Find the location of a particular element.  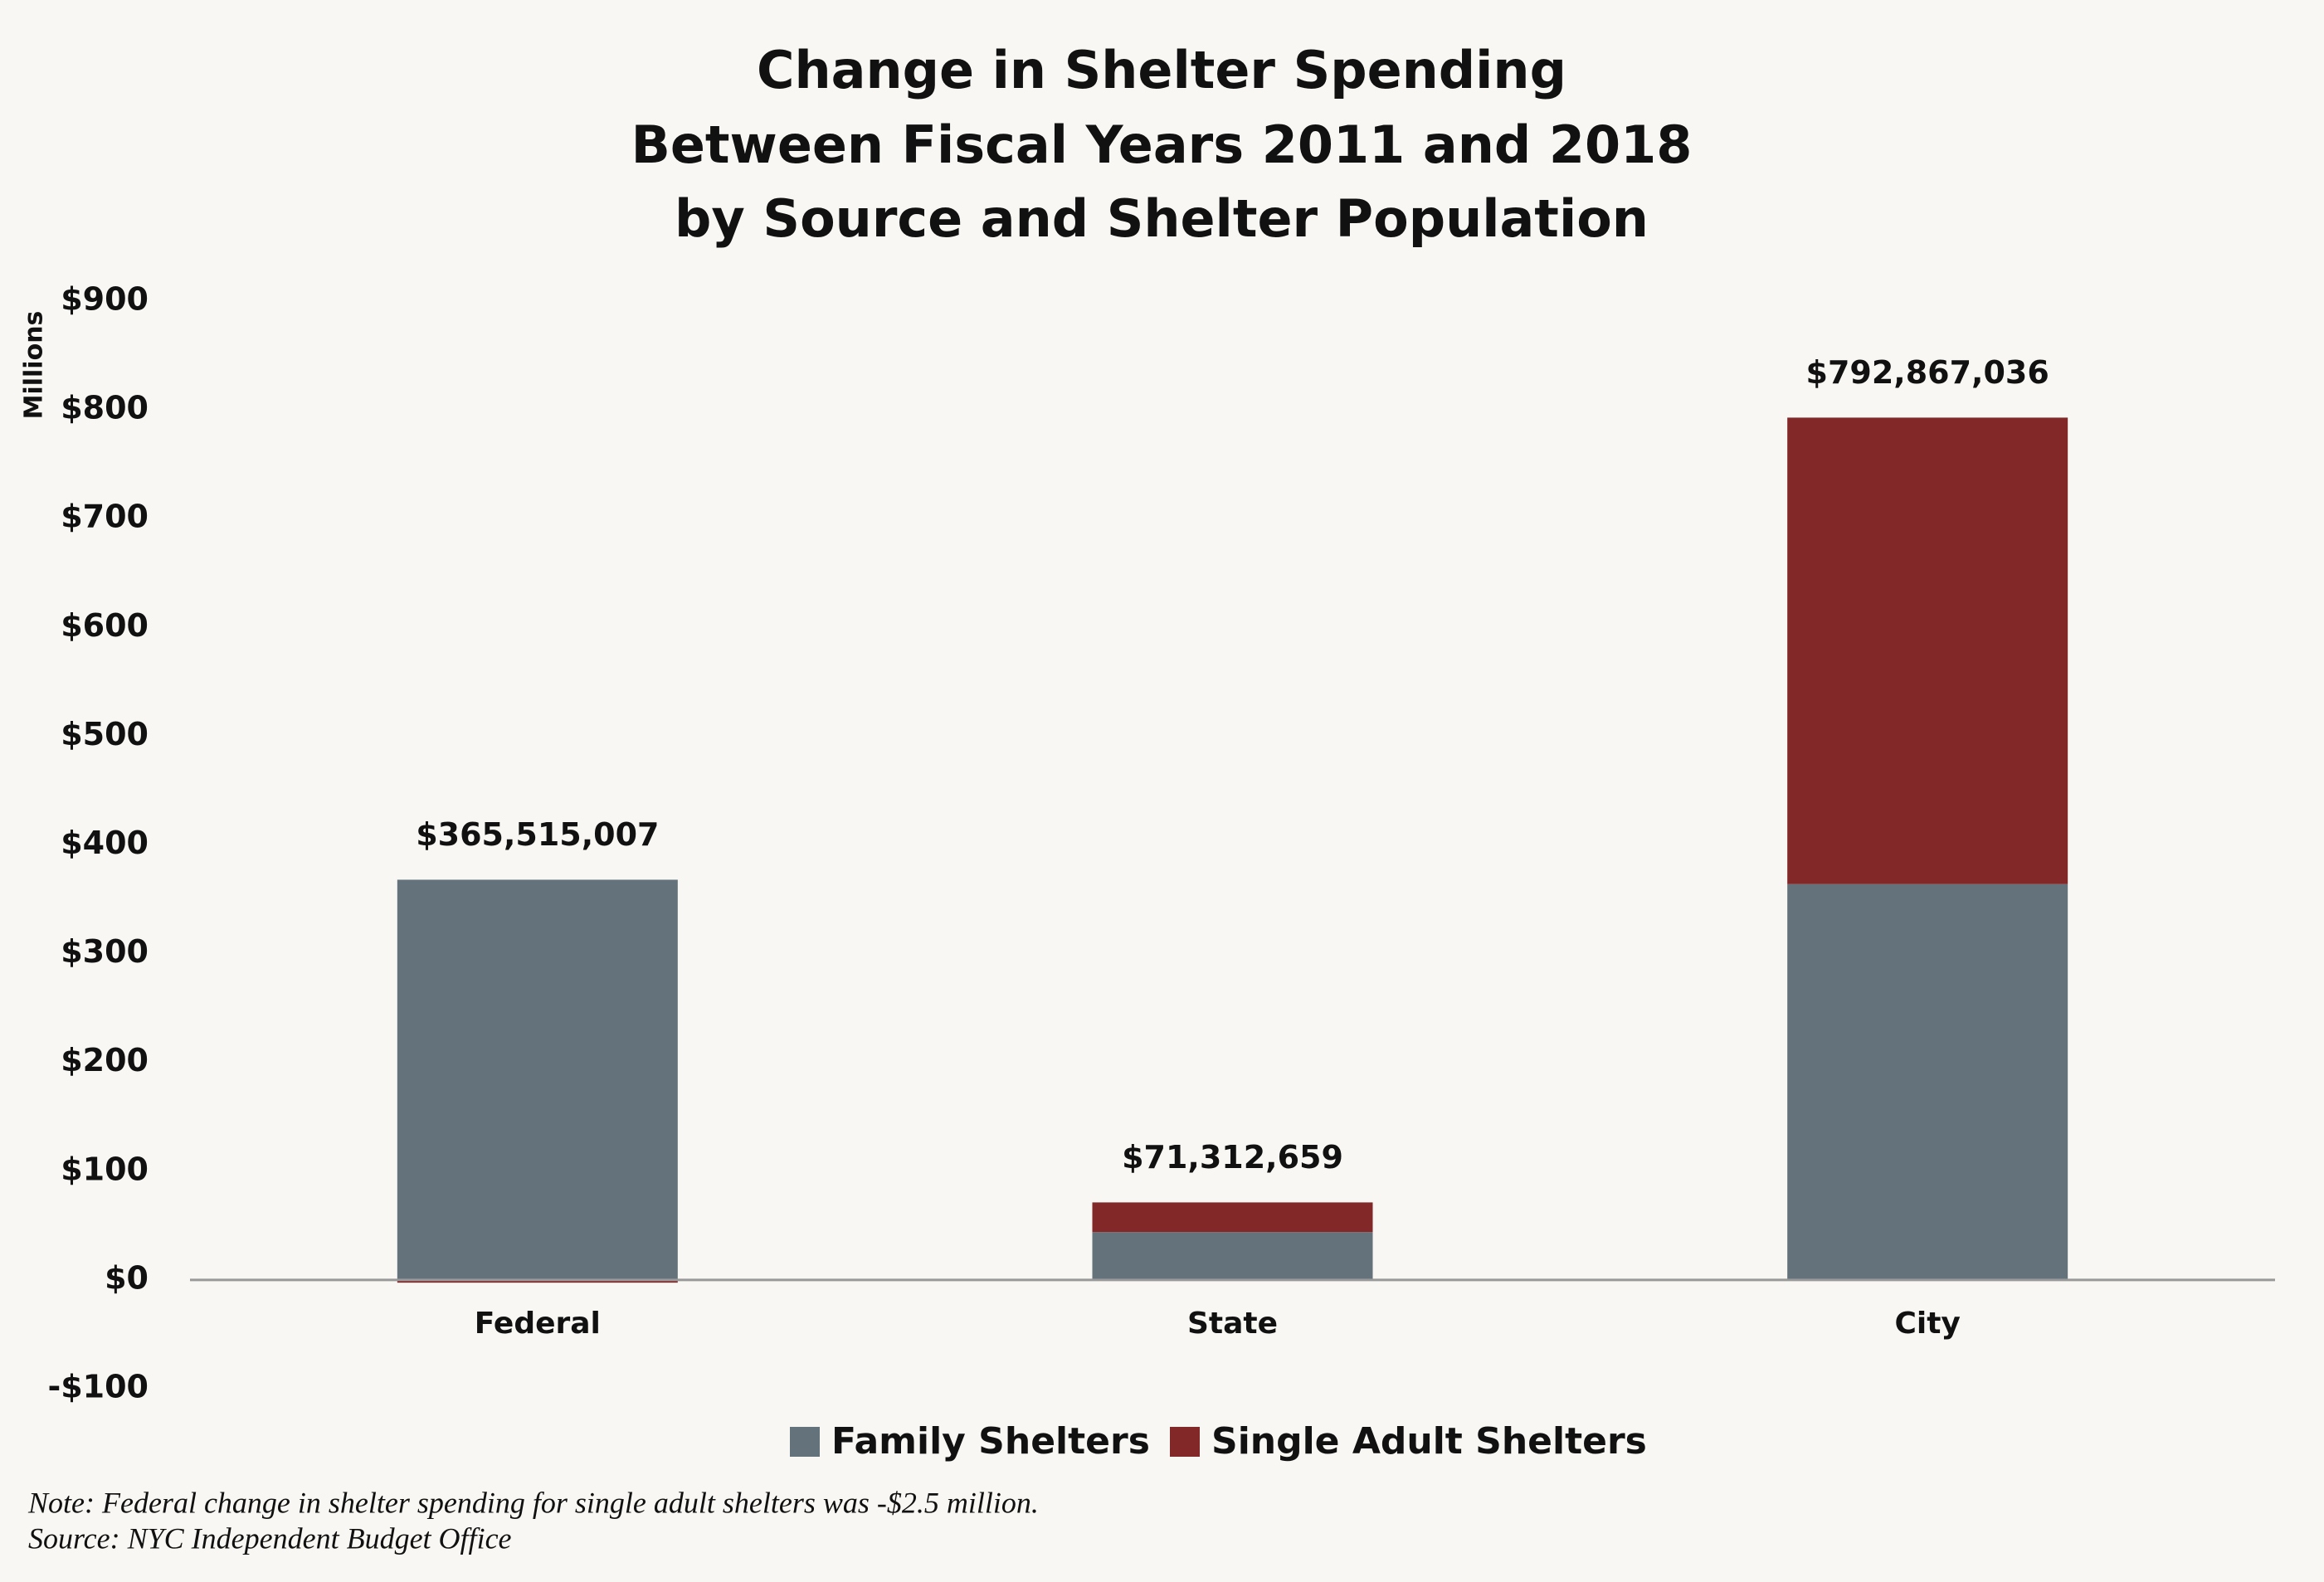

legend-label: Family Shelters is located at coordinates (991, 1441).